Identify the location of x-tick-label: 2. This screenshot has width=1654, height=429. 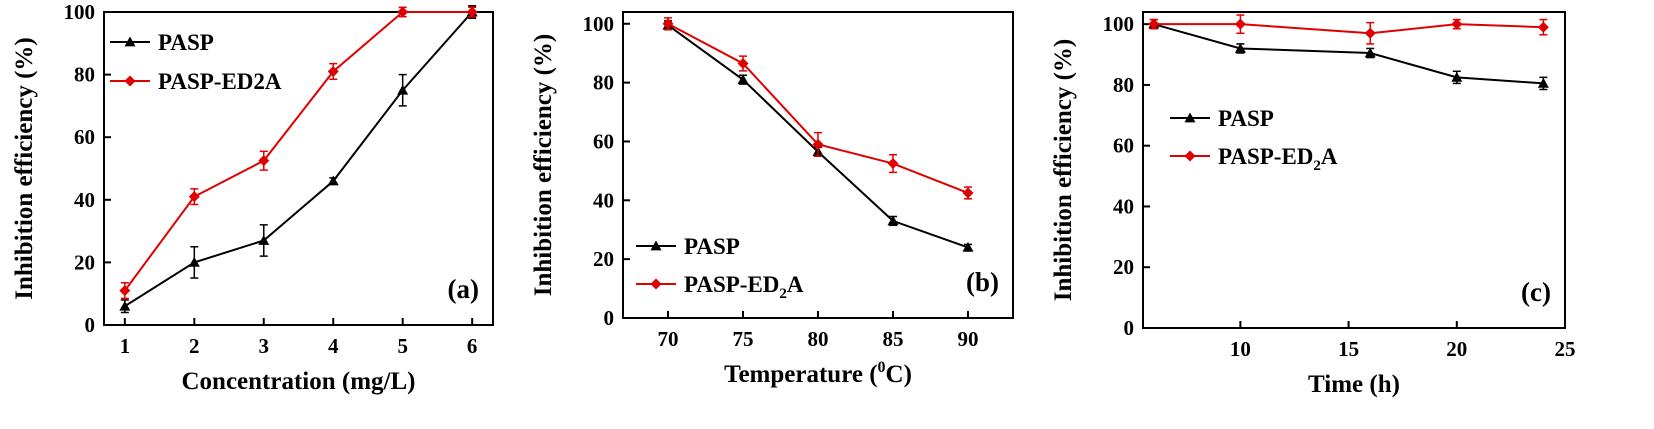
(194, 346).